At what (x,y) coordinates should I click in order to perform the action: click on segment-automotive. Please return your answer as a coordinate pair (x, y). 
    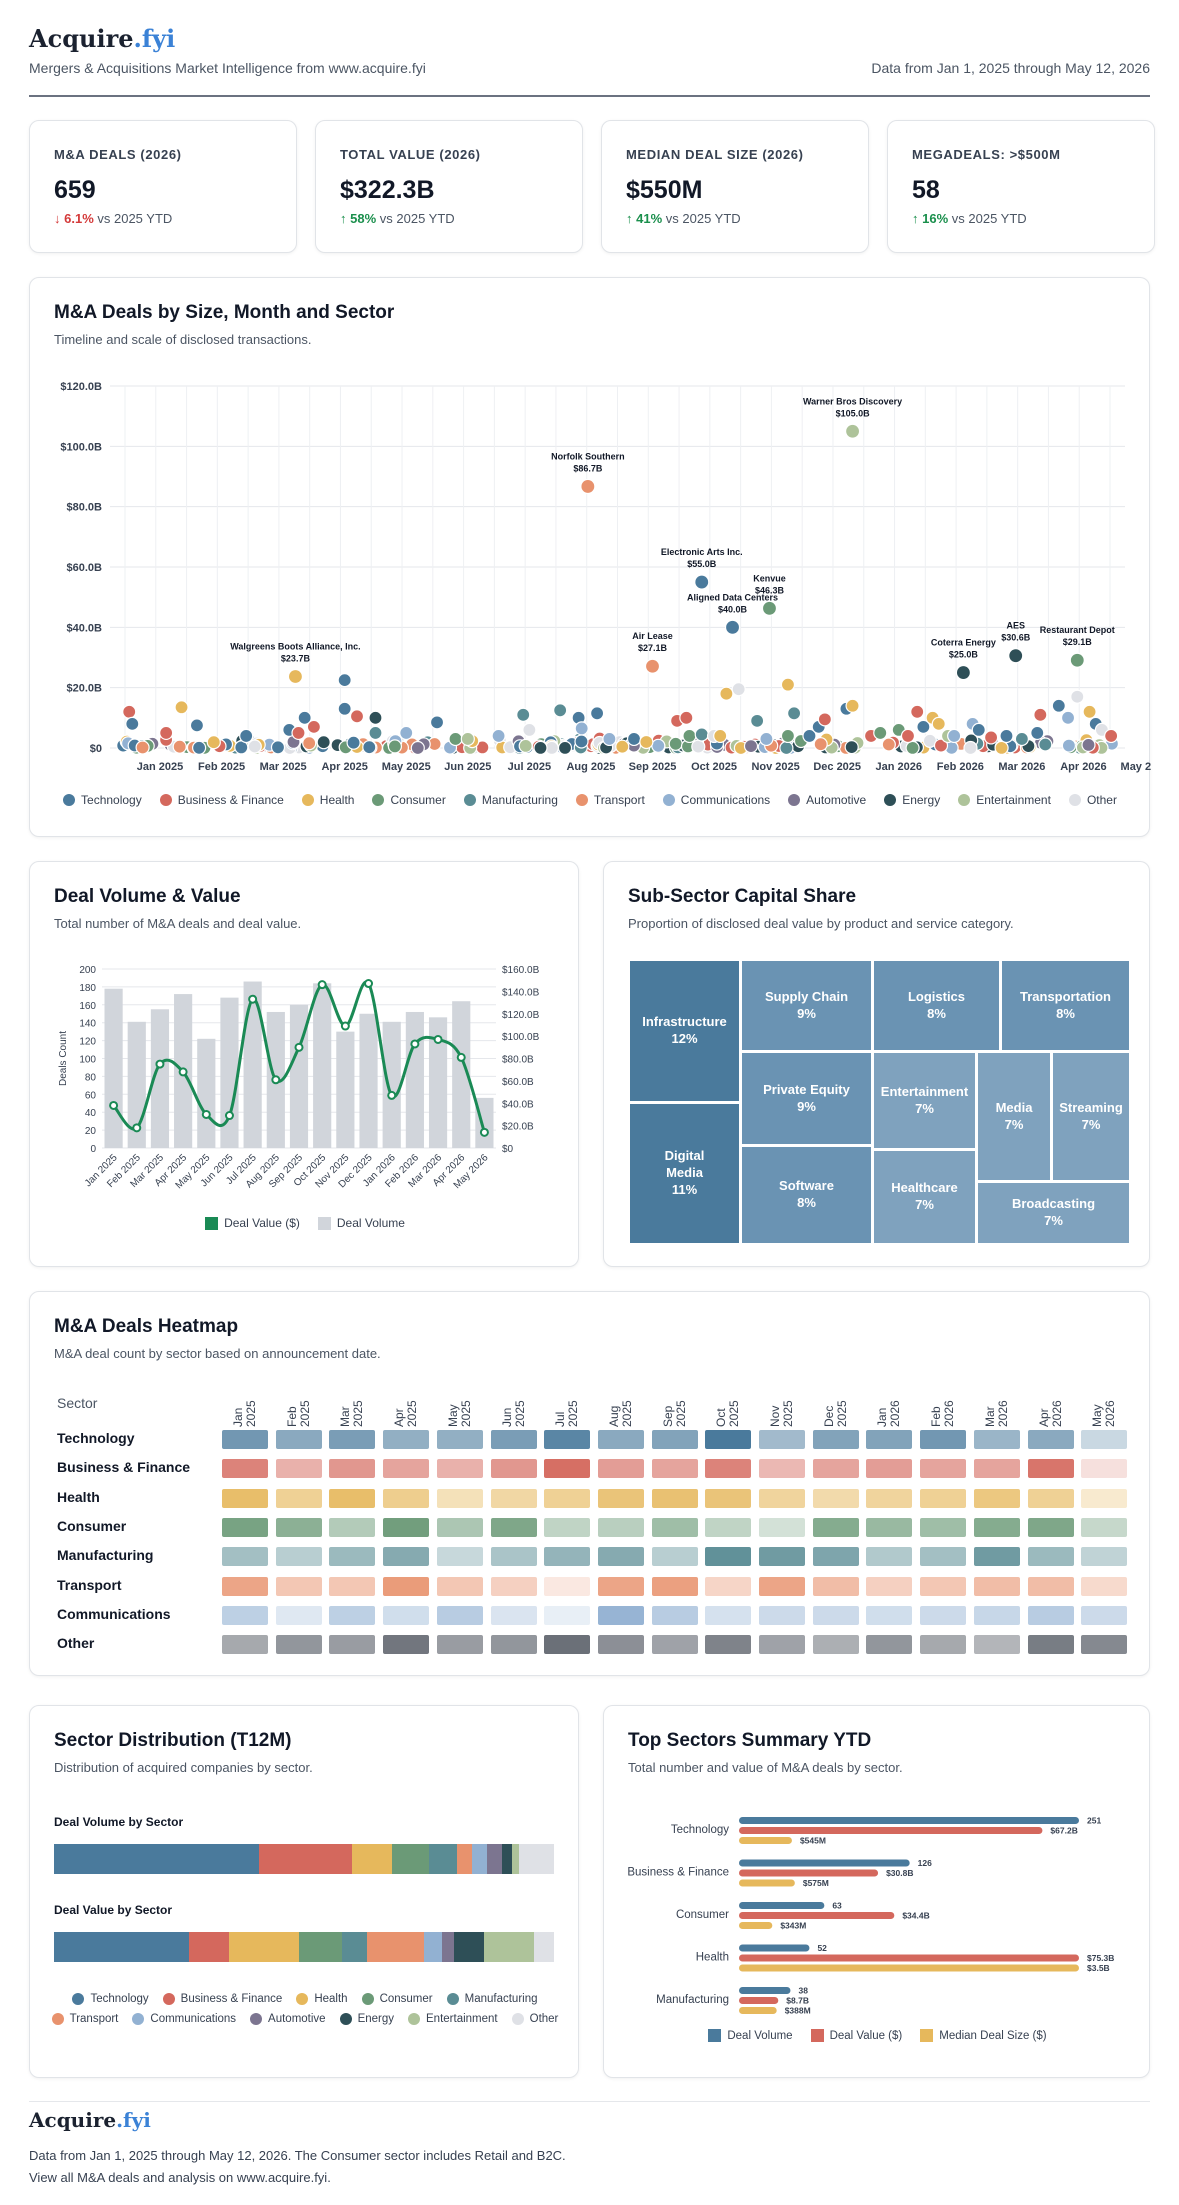
    Looking at the image, I should click on (447, 1947).